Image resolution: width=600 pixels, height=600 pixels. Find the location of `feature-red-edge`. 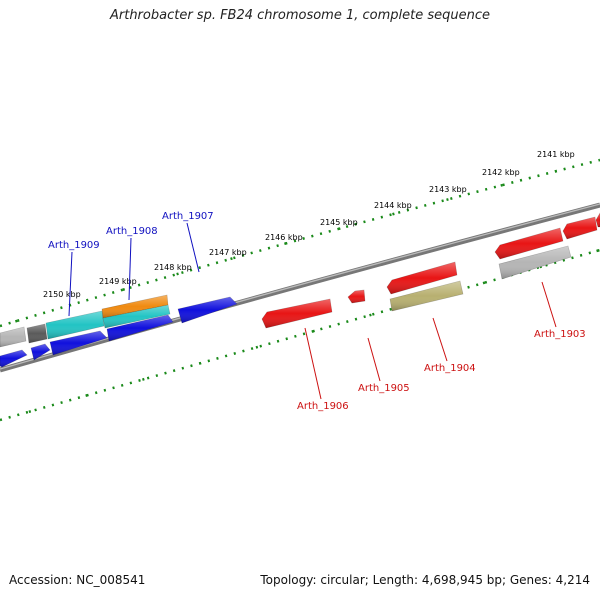

feature-red-edge is located at coordinates (597, 220).